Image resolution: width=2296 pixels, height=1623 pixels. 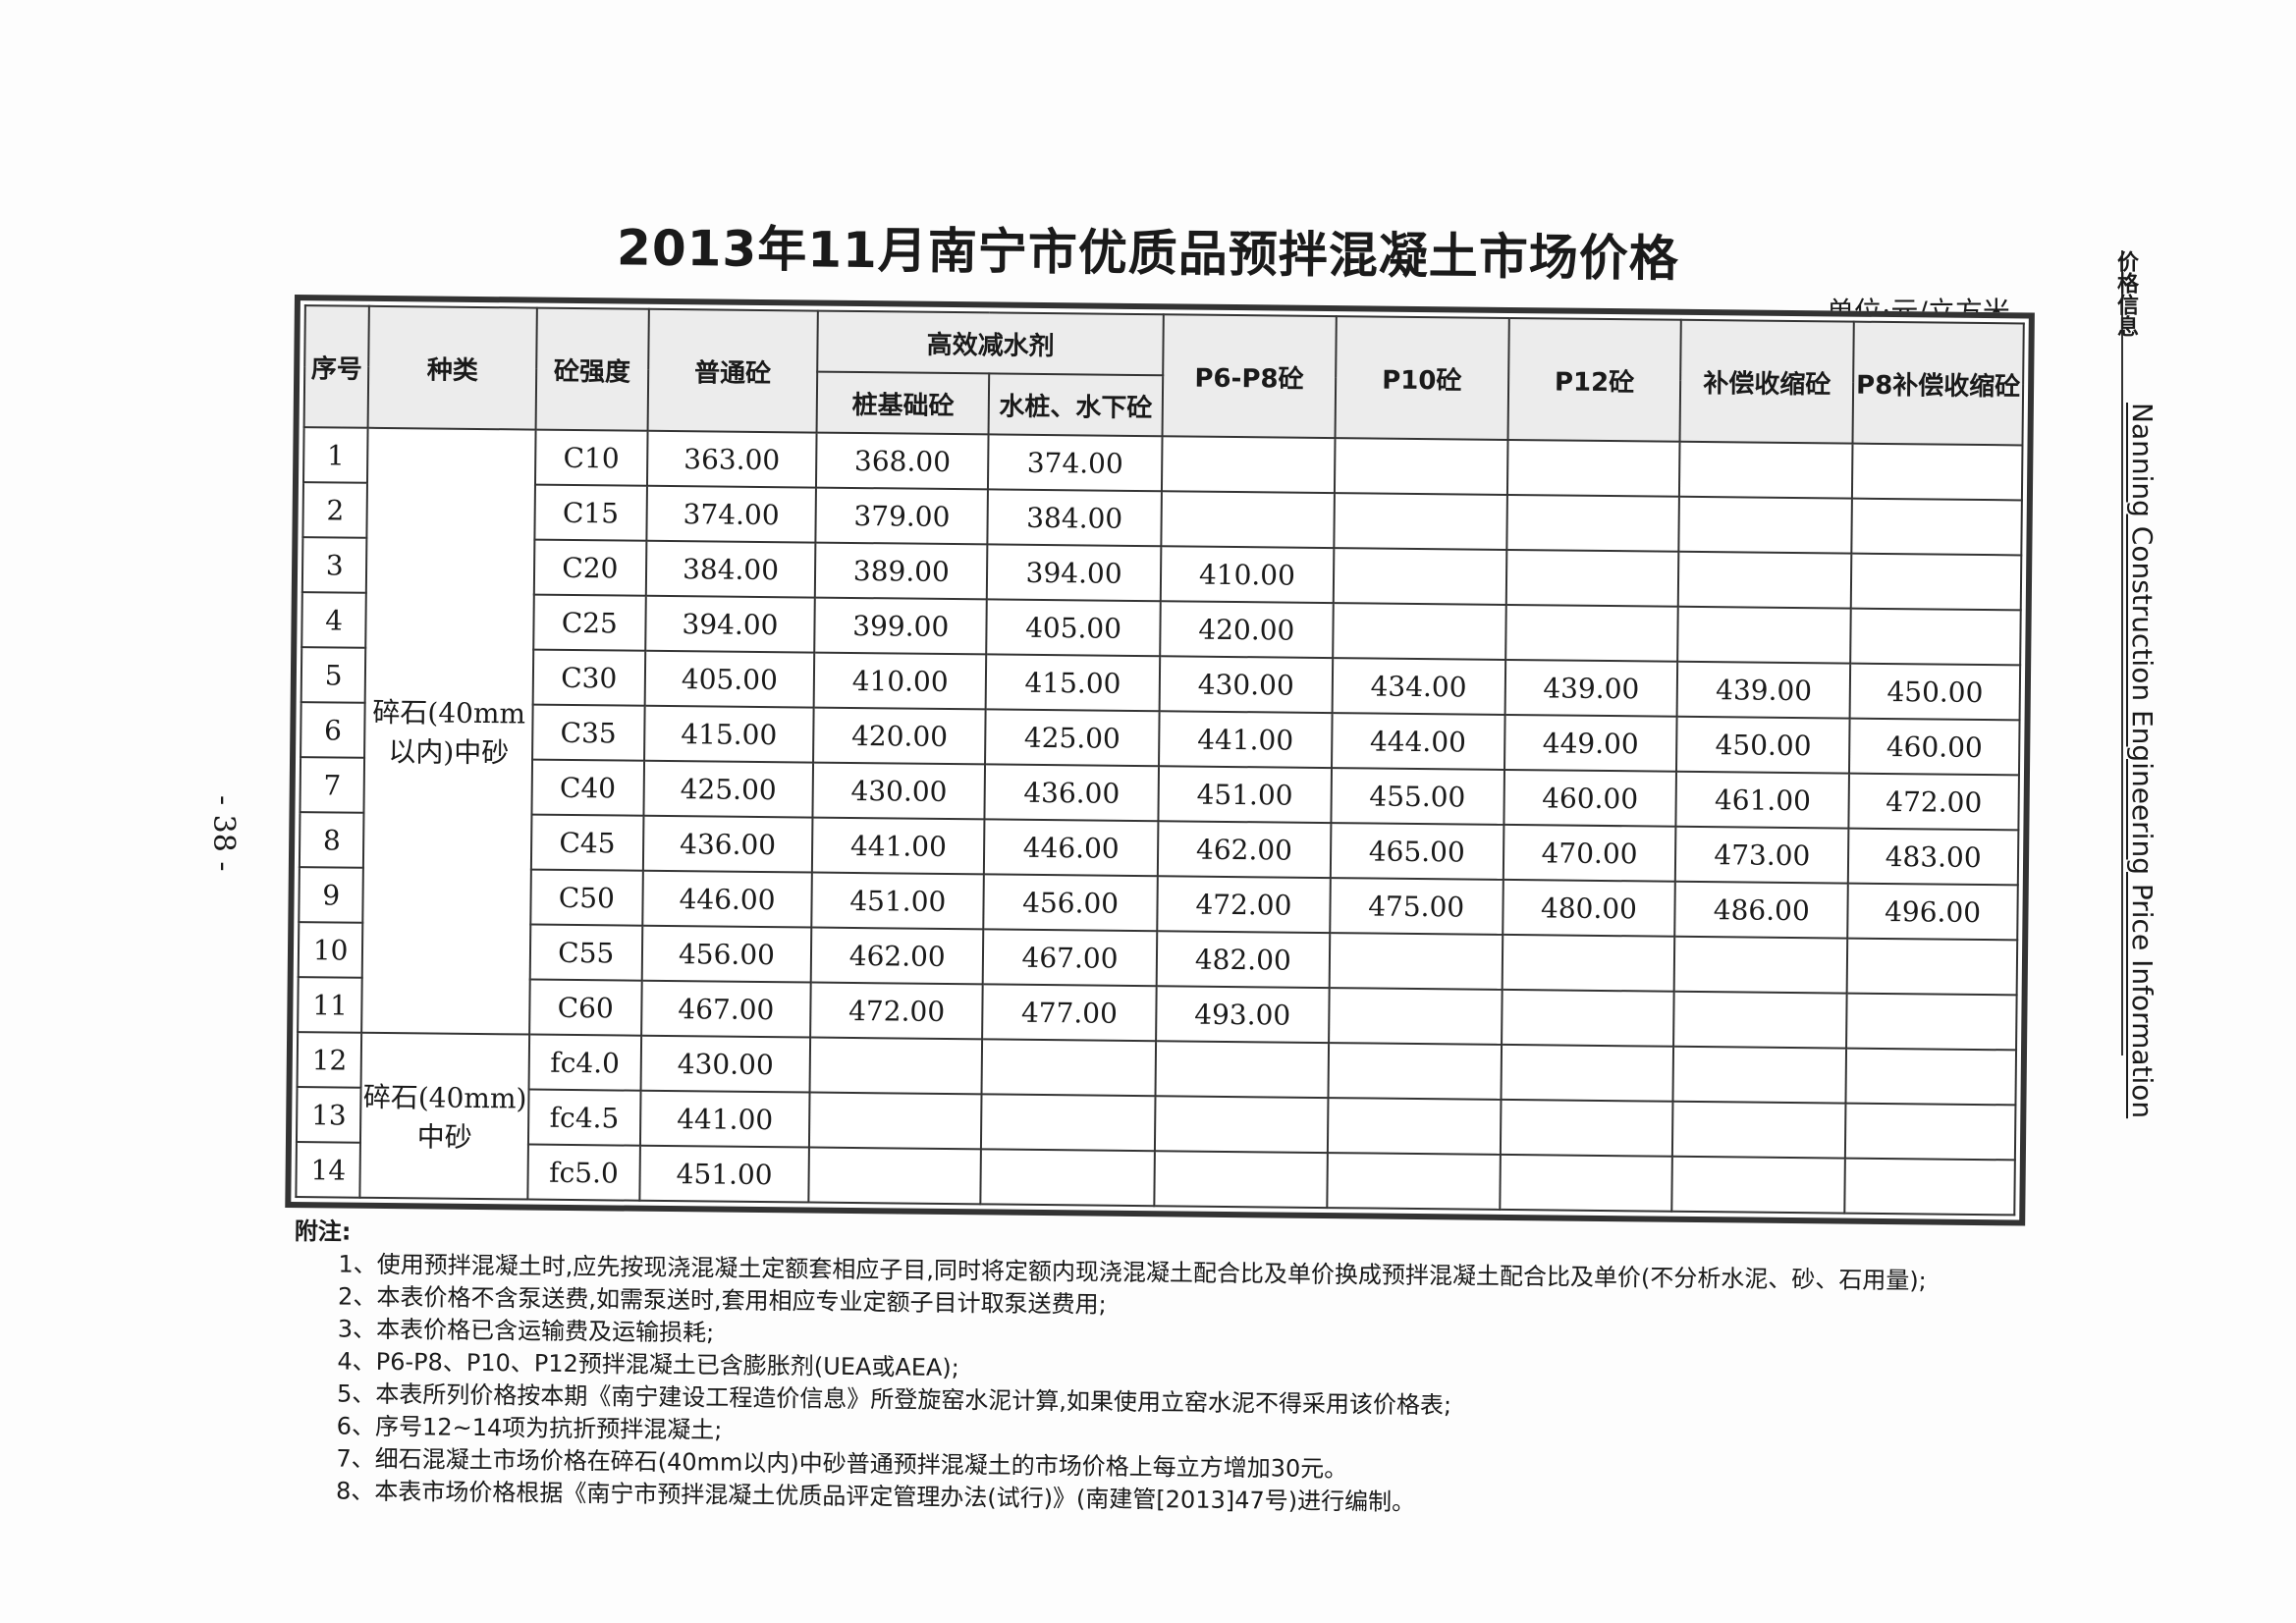 I want to click on price-cell: 465.00, so click(x=1416, y=851).